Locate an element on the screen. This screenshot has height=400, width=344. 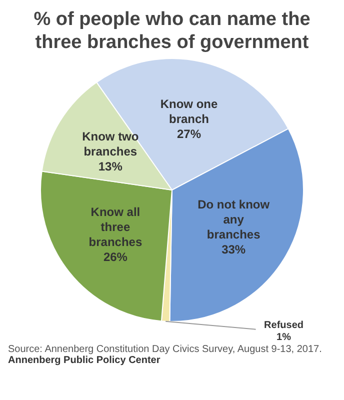
source-note: Source: Annenberg Constitution Day Civics Survey, August 9-13, 2017. is located at coordinates (165, 349).